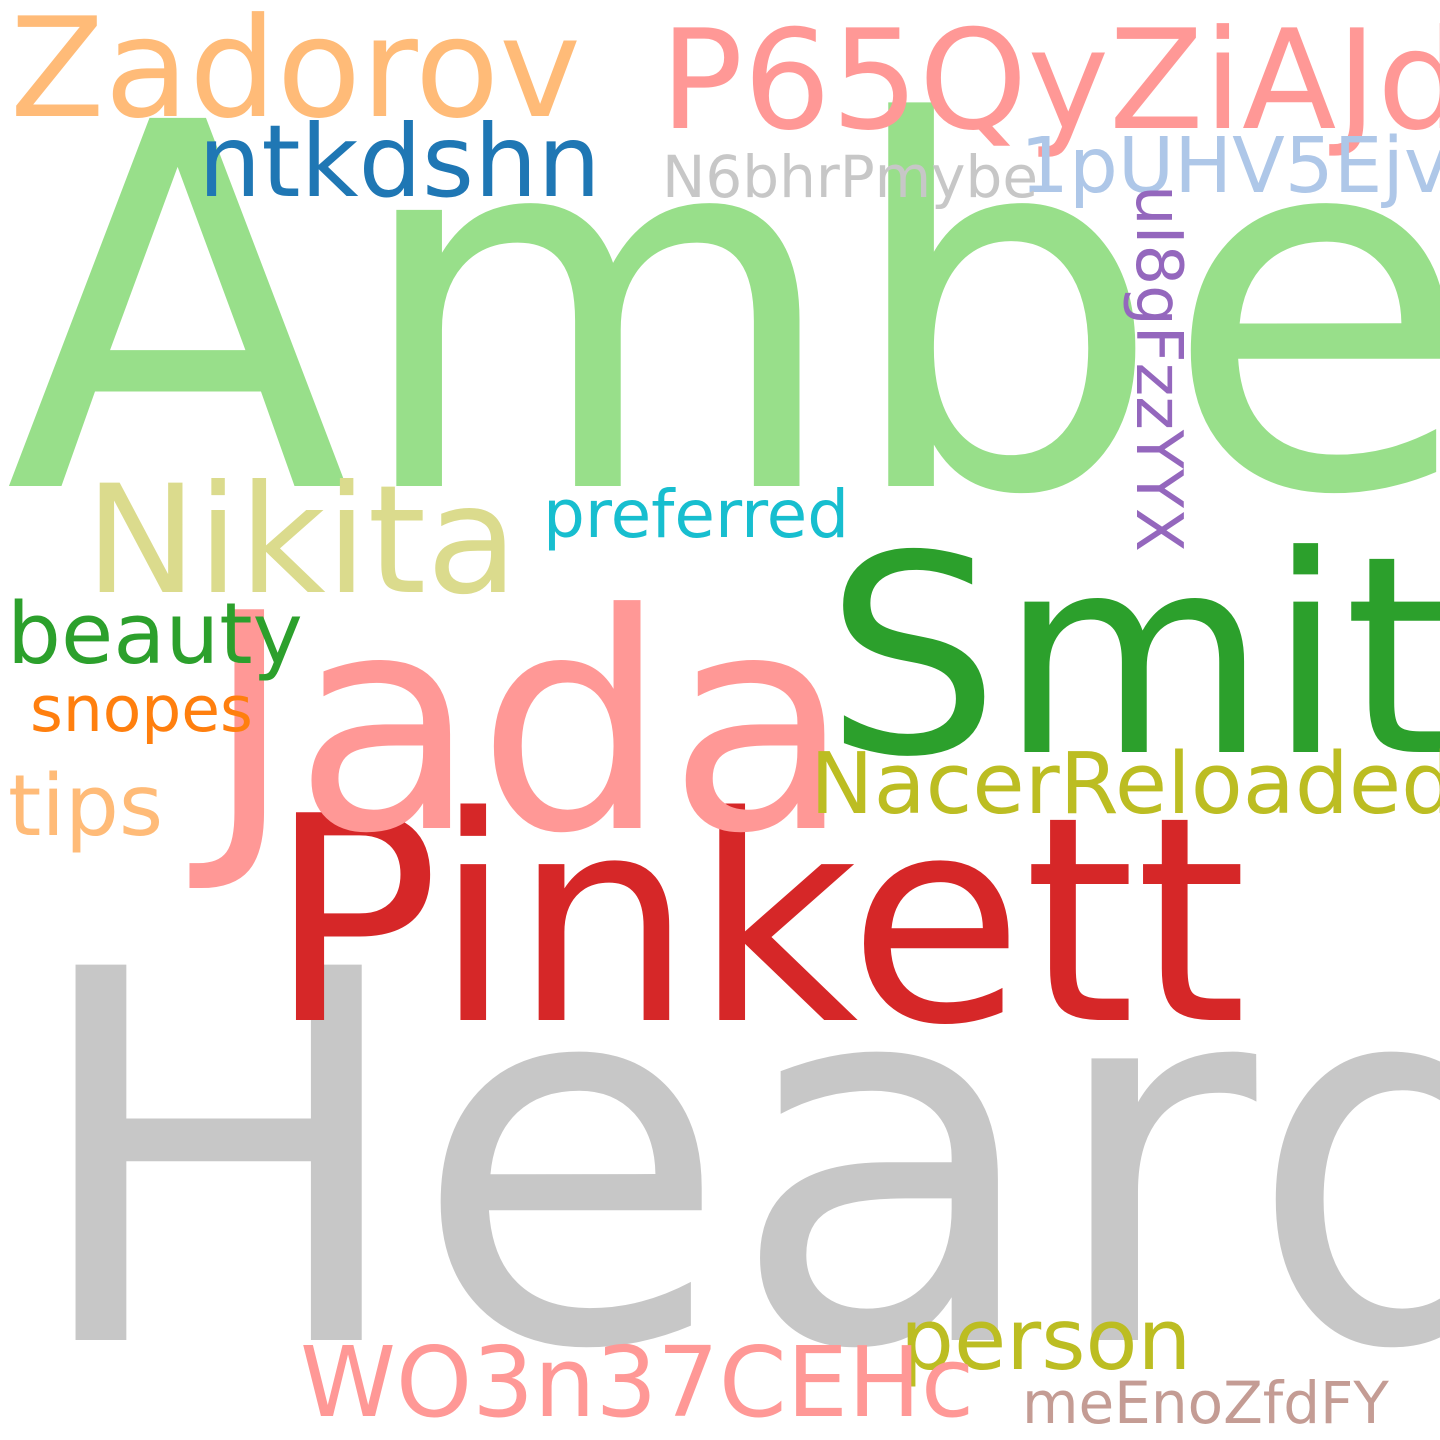 This screenshot has height=1440, width=1440. Describe the element at coordinates (155, 634) in the screenshot. I see `word-beauty: beauty` at that location.